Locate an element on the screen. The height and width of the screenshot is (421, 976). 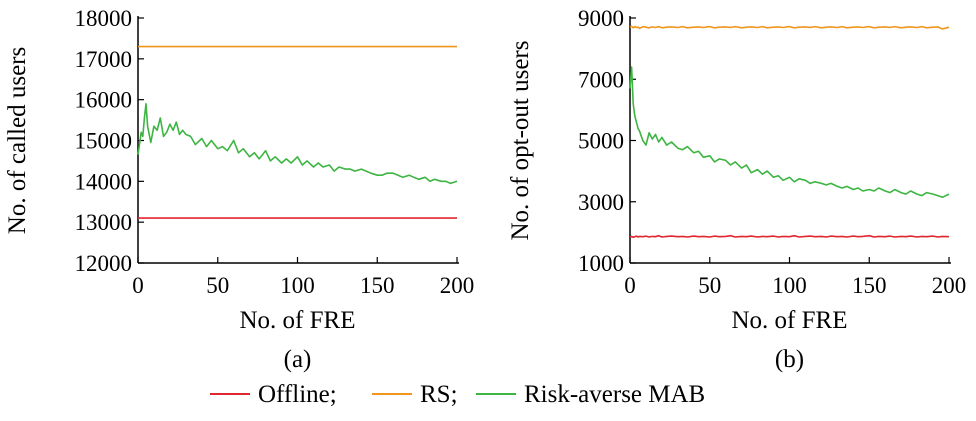
y-tick-label: 16000 is located at coordinates (104, 100).